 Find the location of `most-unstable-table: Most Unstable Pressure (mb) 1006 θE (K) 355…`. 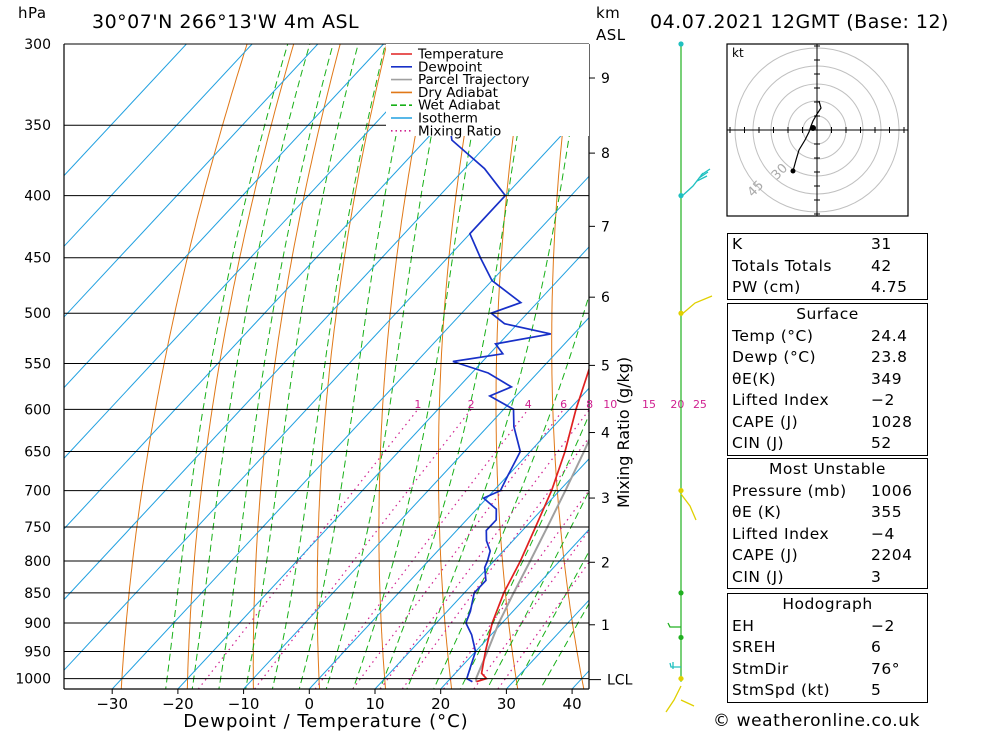

most-unstable-table: Most Unstable Pressure (mb) 1006 θE (K) 355… is located at coordinates (827, 523).